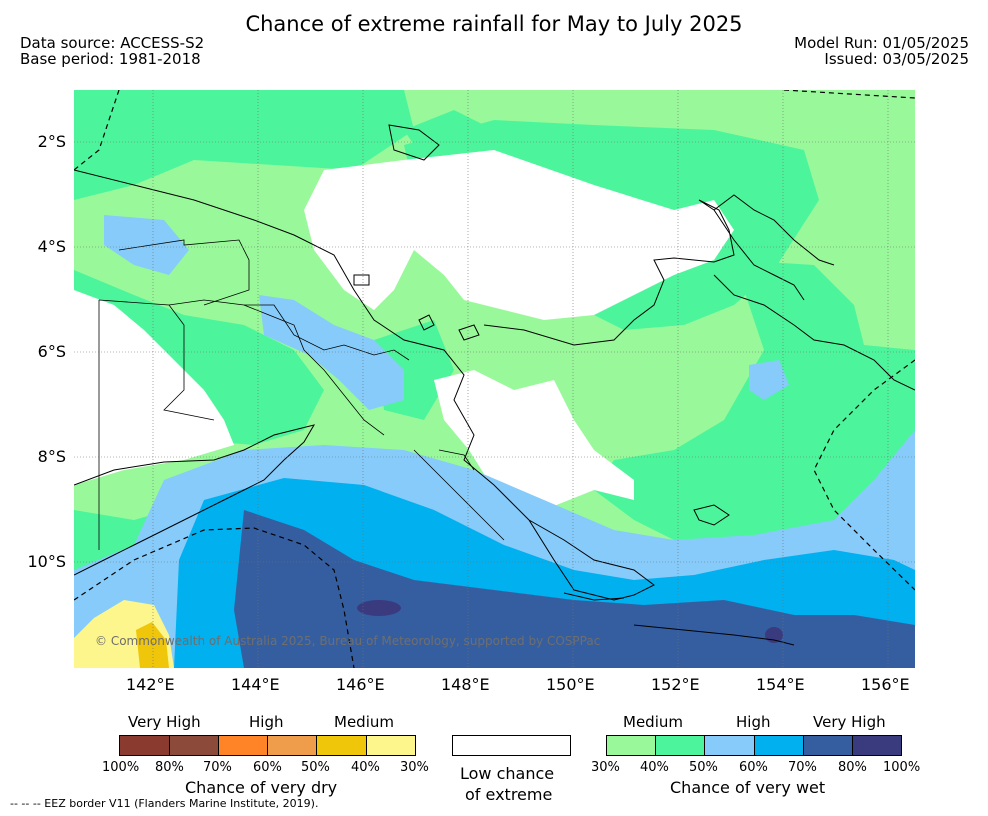 The width and height of the screenshot is (988, 816). Describe the element at coordinates (753, 722) in the screenshot. I see `wet-heading-high: High` at that location.